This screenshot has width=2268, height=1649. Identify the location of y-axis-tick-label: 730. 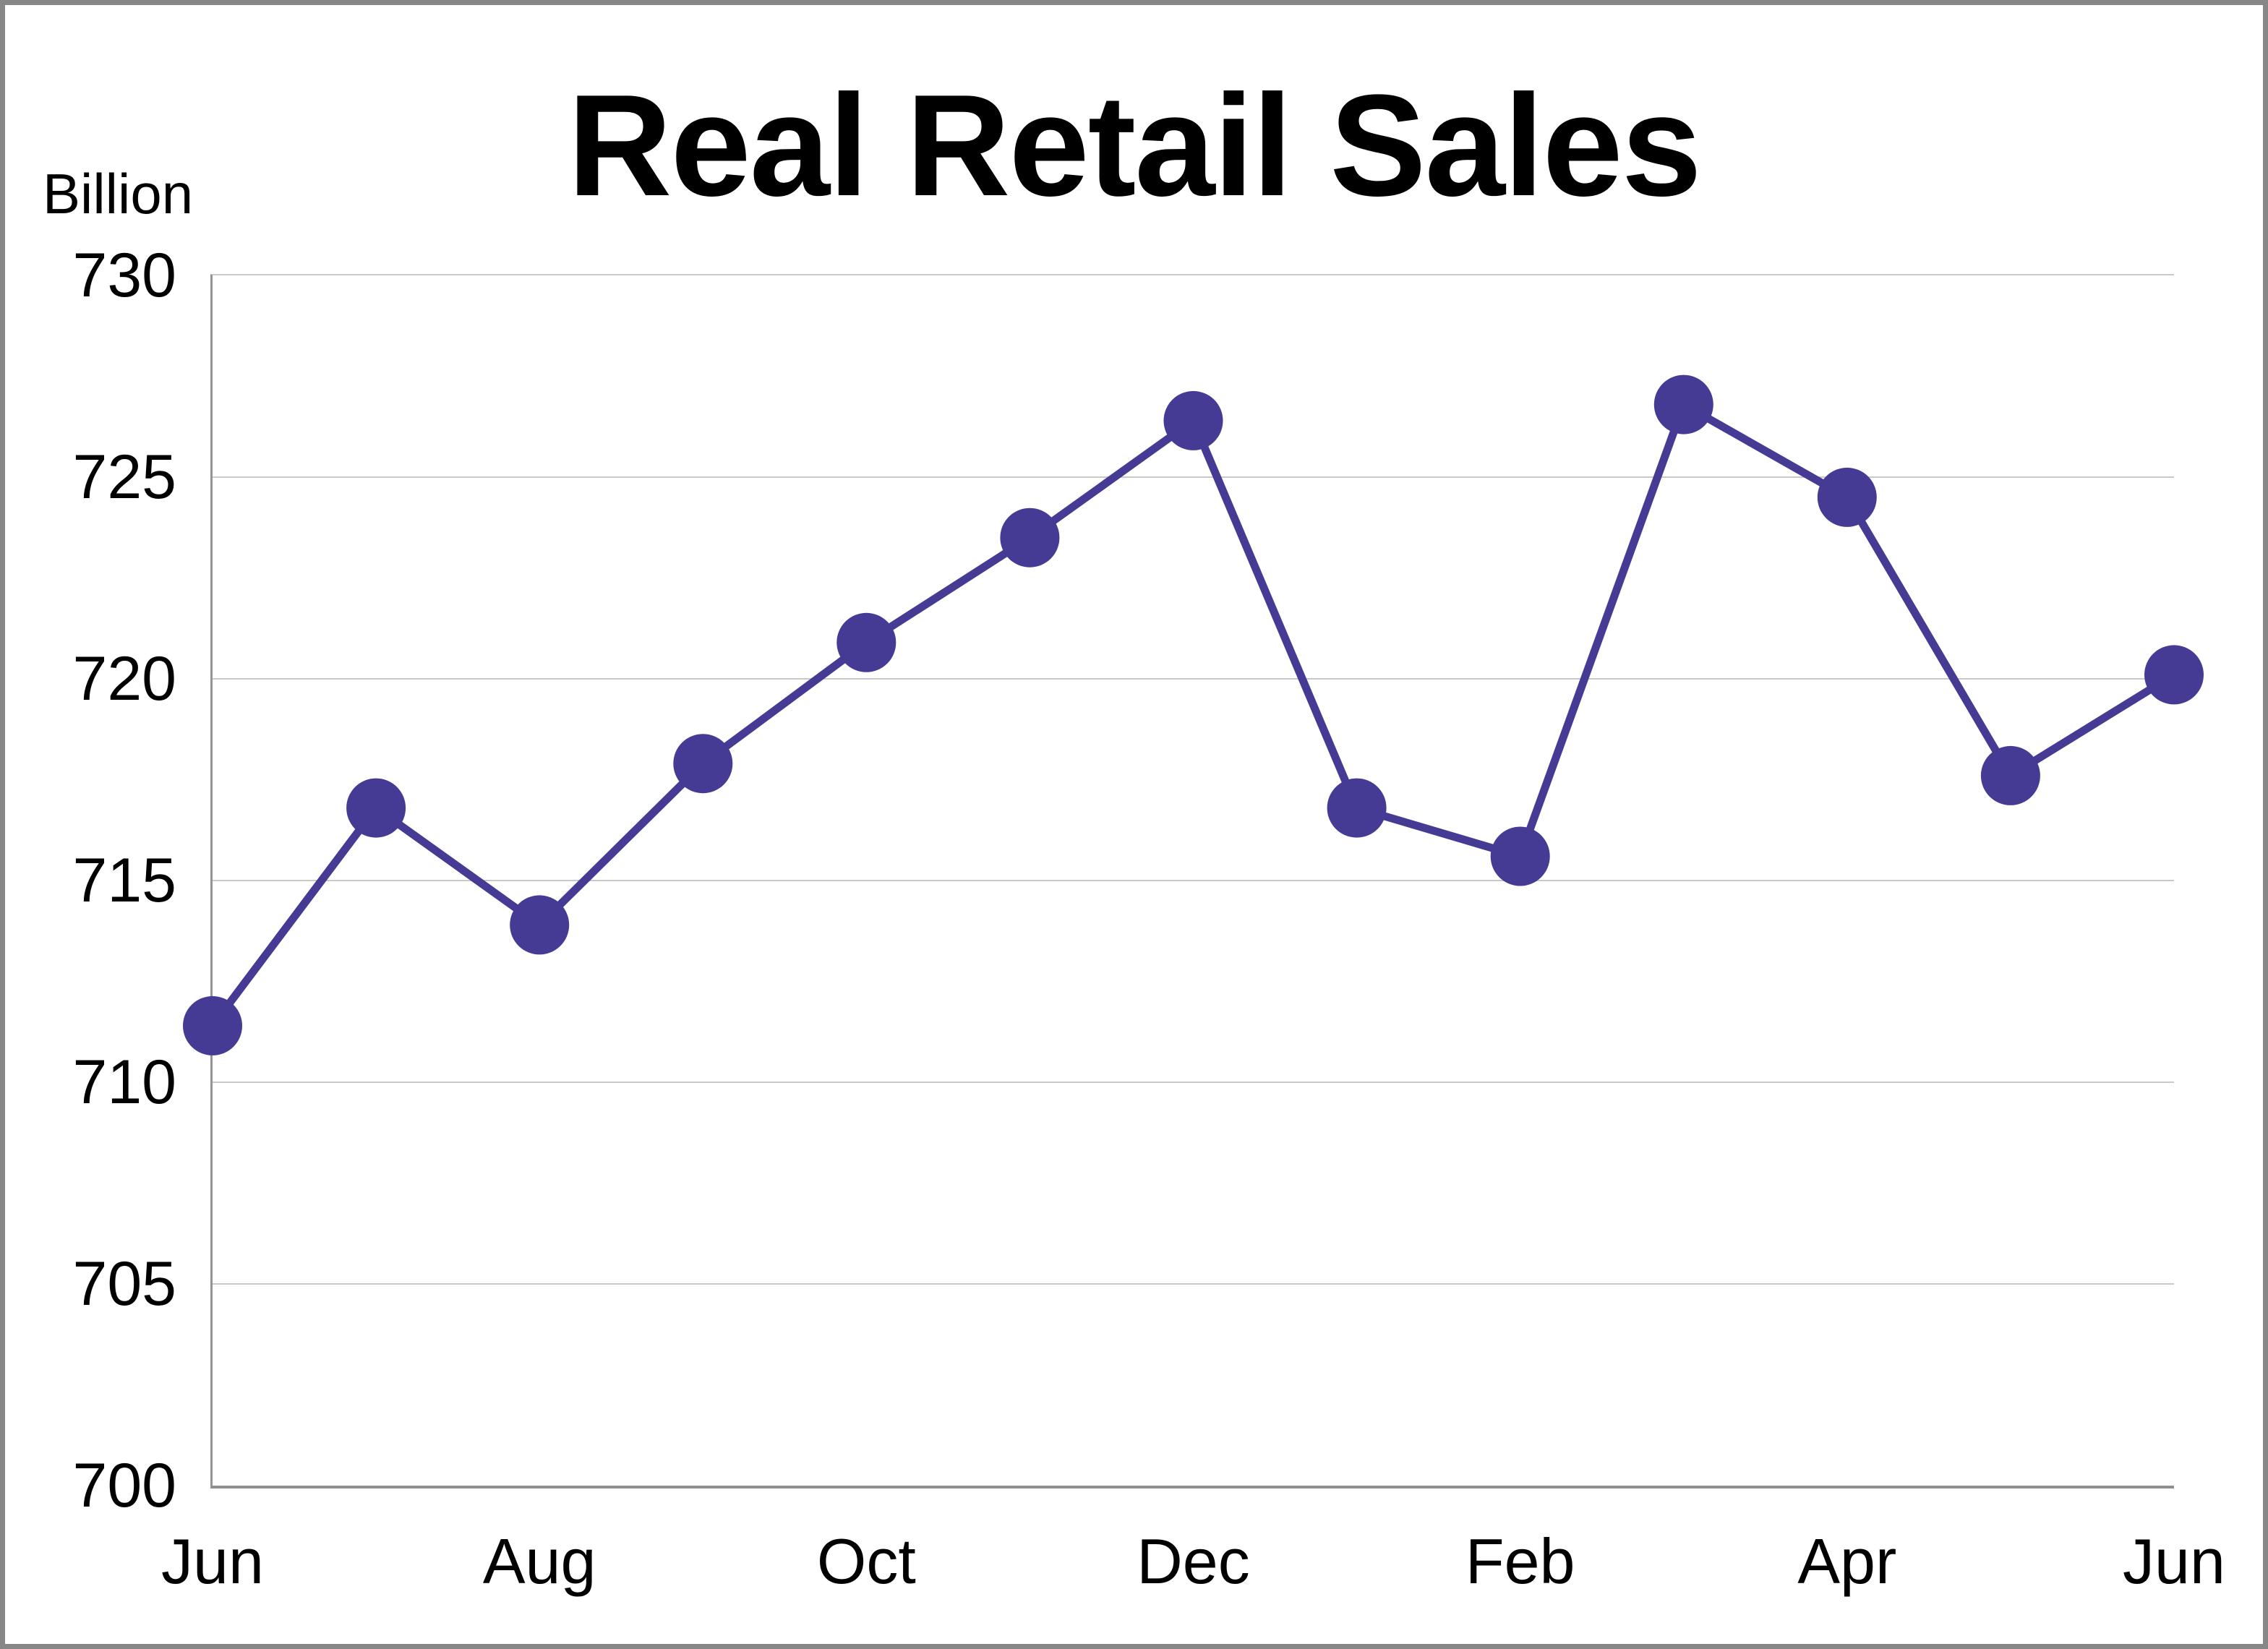
(124, 275).